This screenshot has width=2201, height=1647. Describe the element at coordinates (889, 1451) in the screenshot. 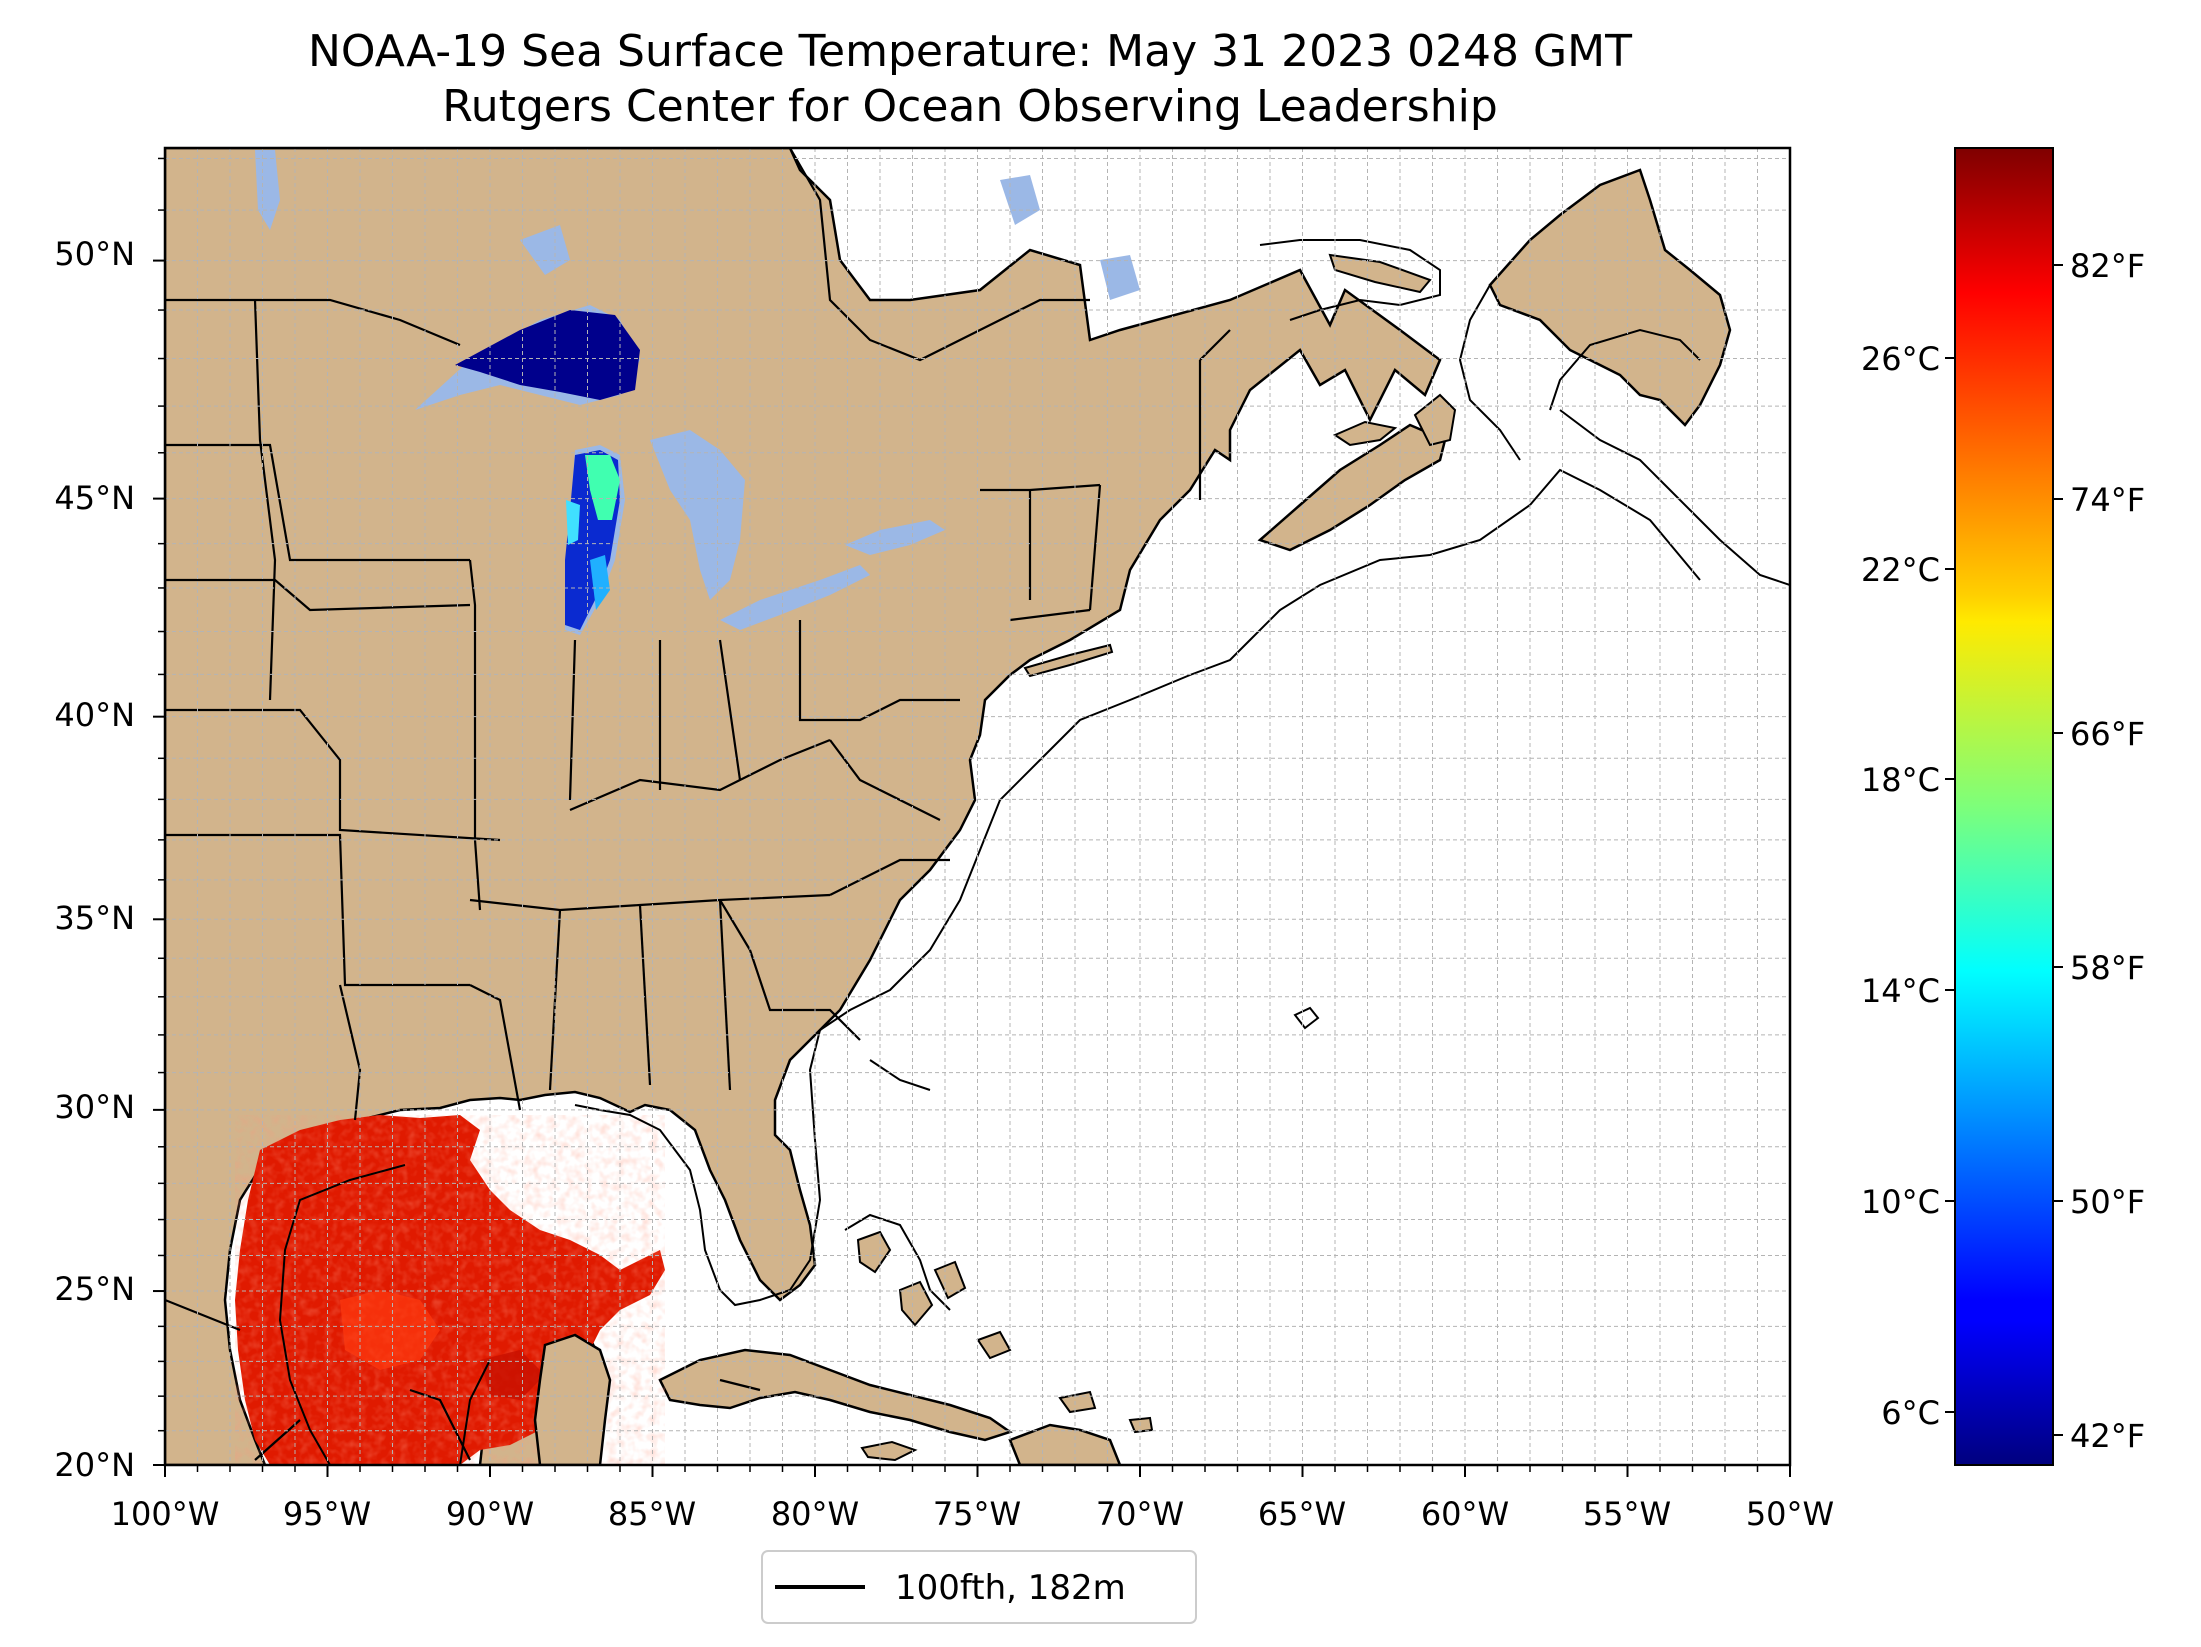

I see `land-jamaica` at that location.